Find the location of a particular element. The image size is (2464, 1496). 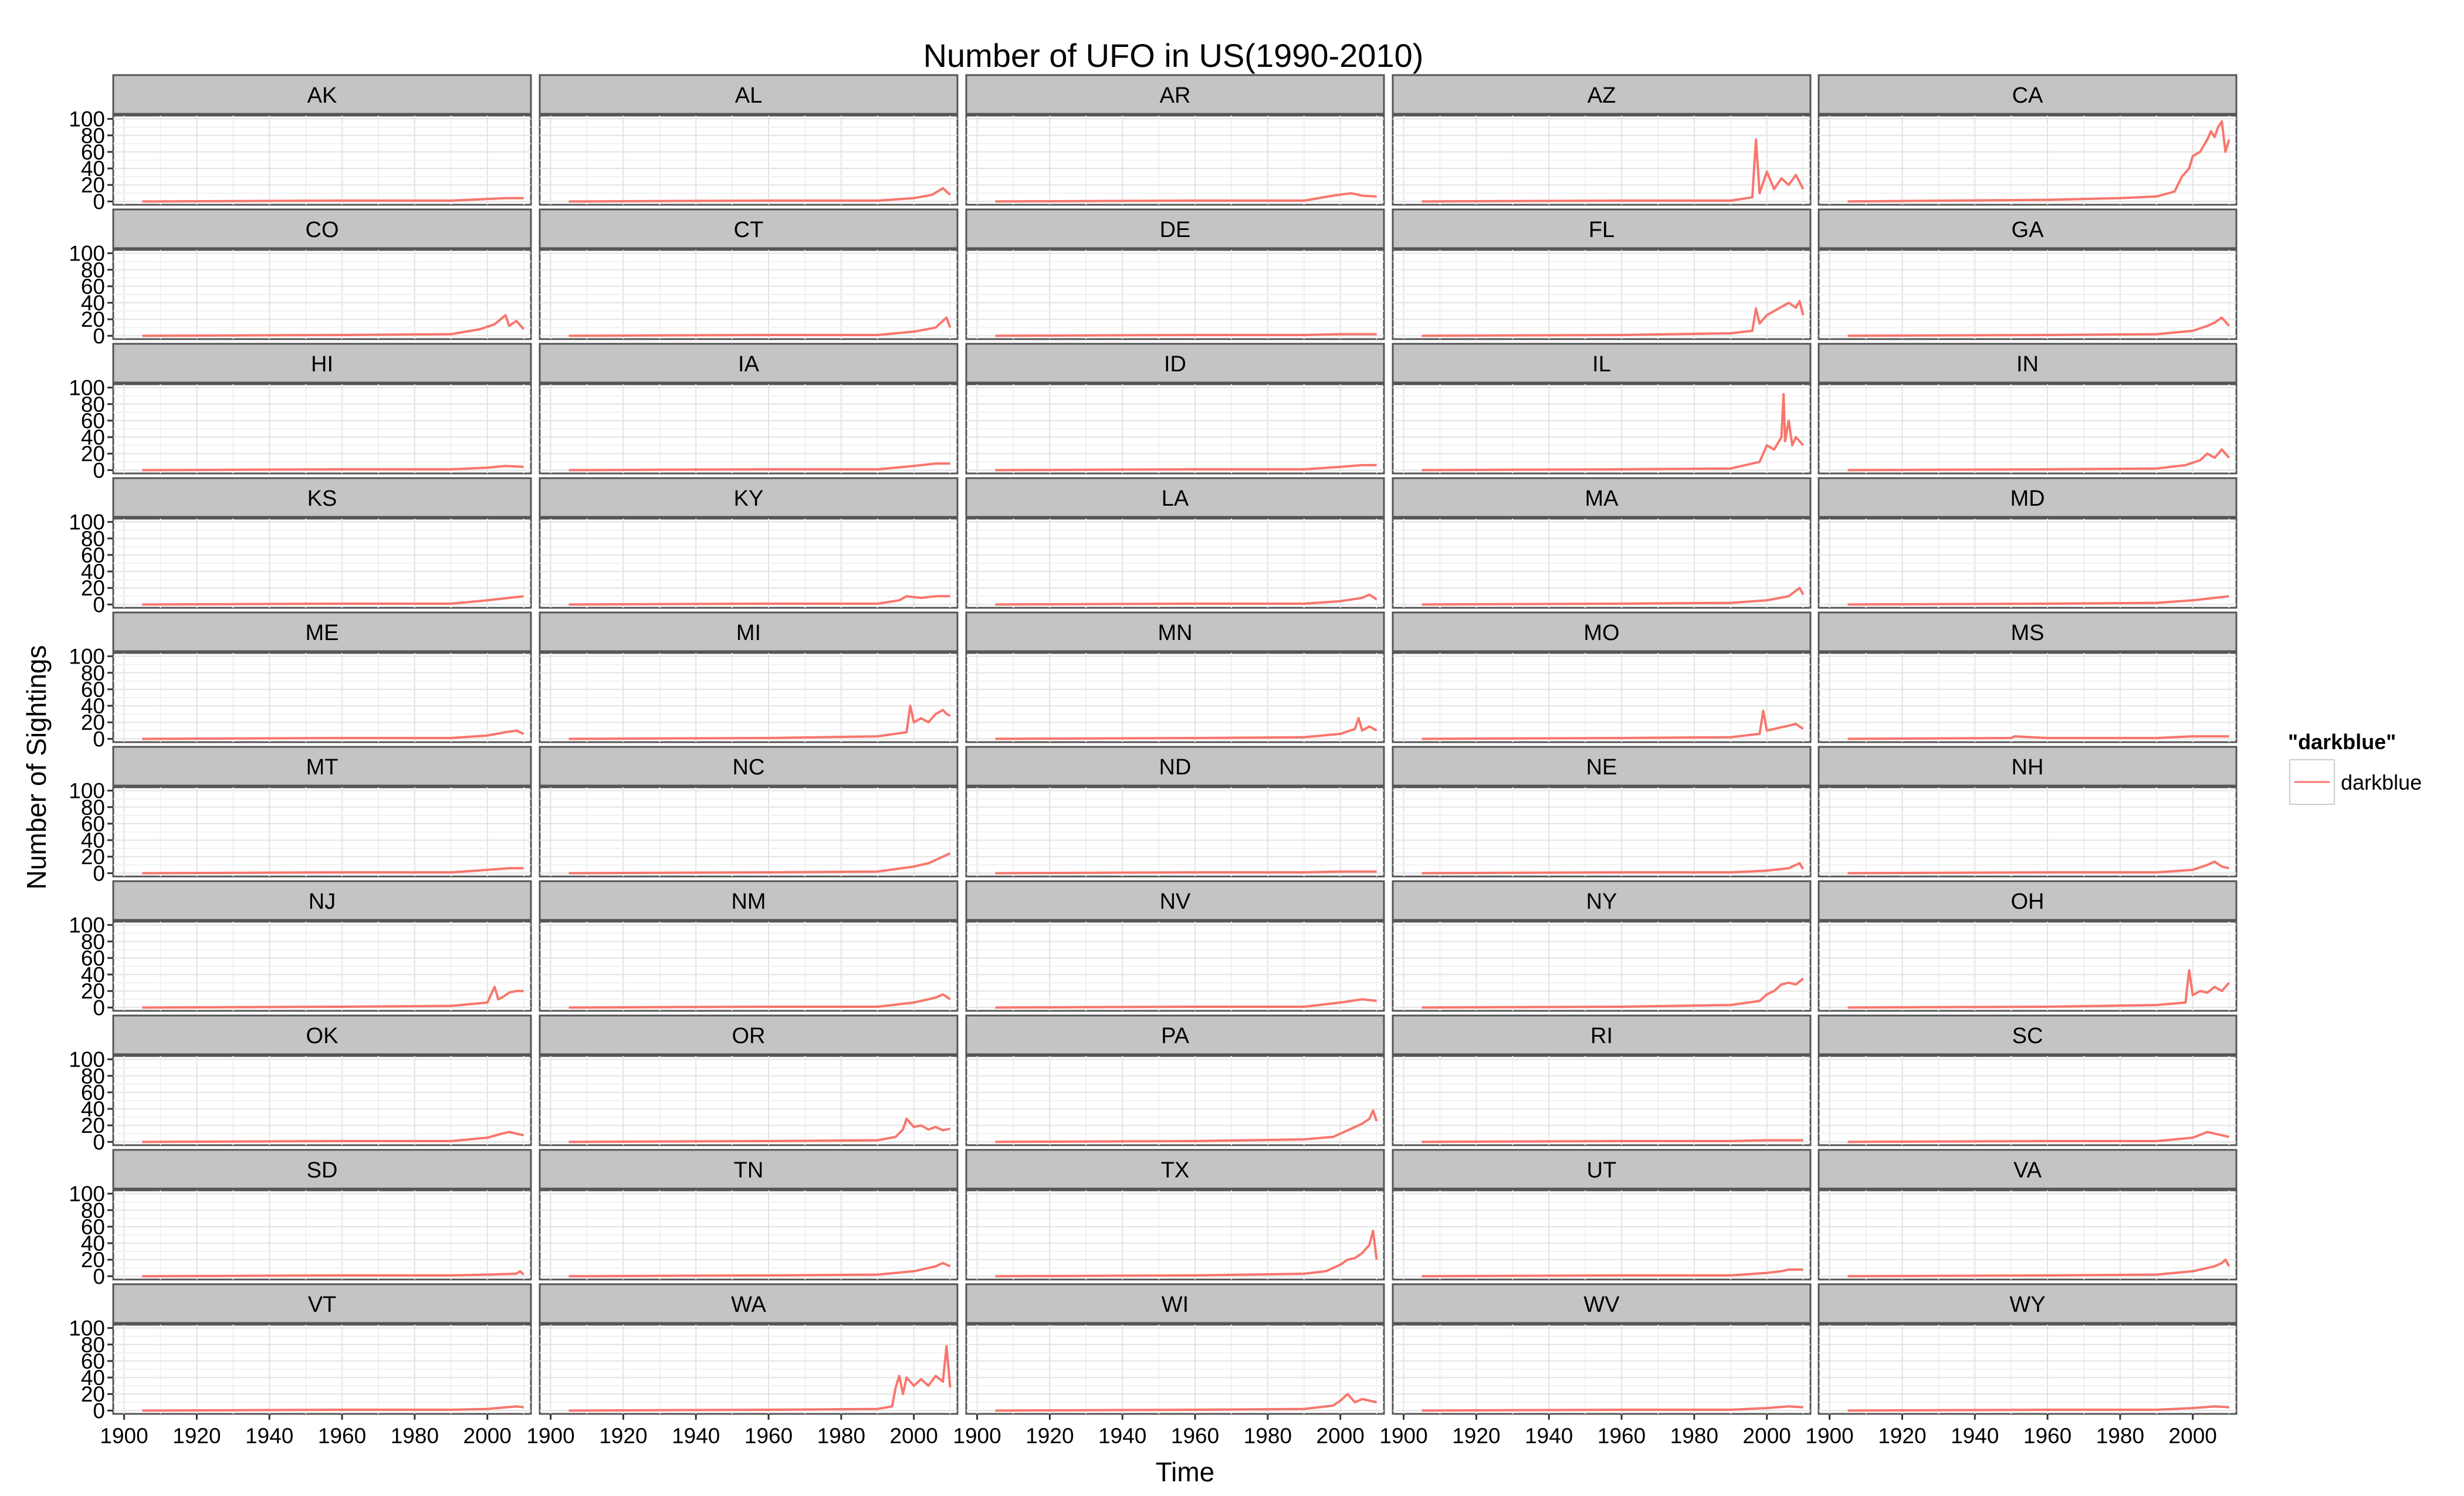

panel-ny: NY is located at coordinates (1602, 946).